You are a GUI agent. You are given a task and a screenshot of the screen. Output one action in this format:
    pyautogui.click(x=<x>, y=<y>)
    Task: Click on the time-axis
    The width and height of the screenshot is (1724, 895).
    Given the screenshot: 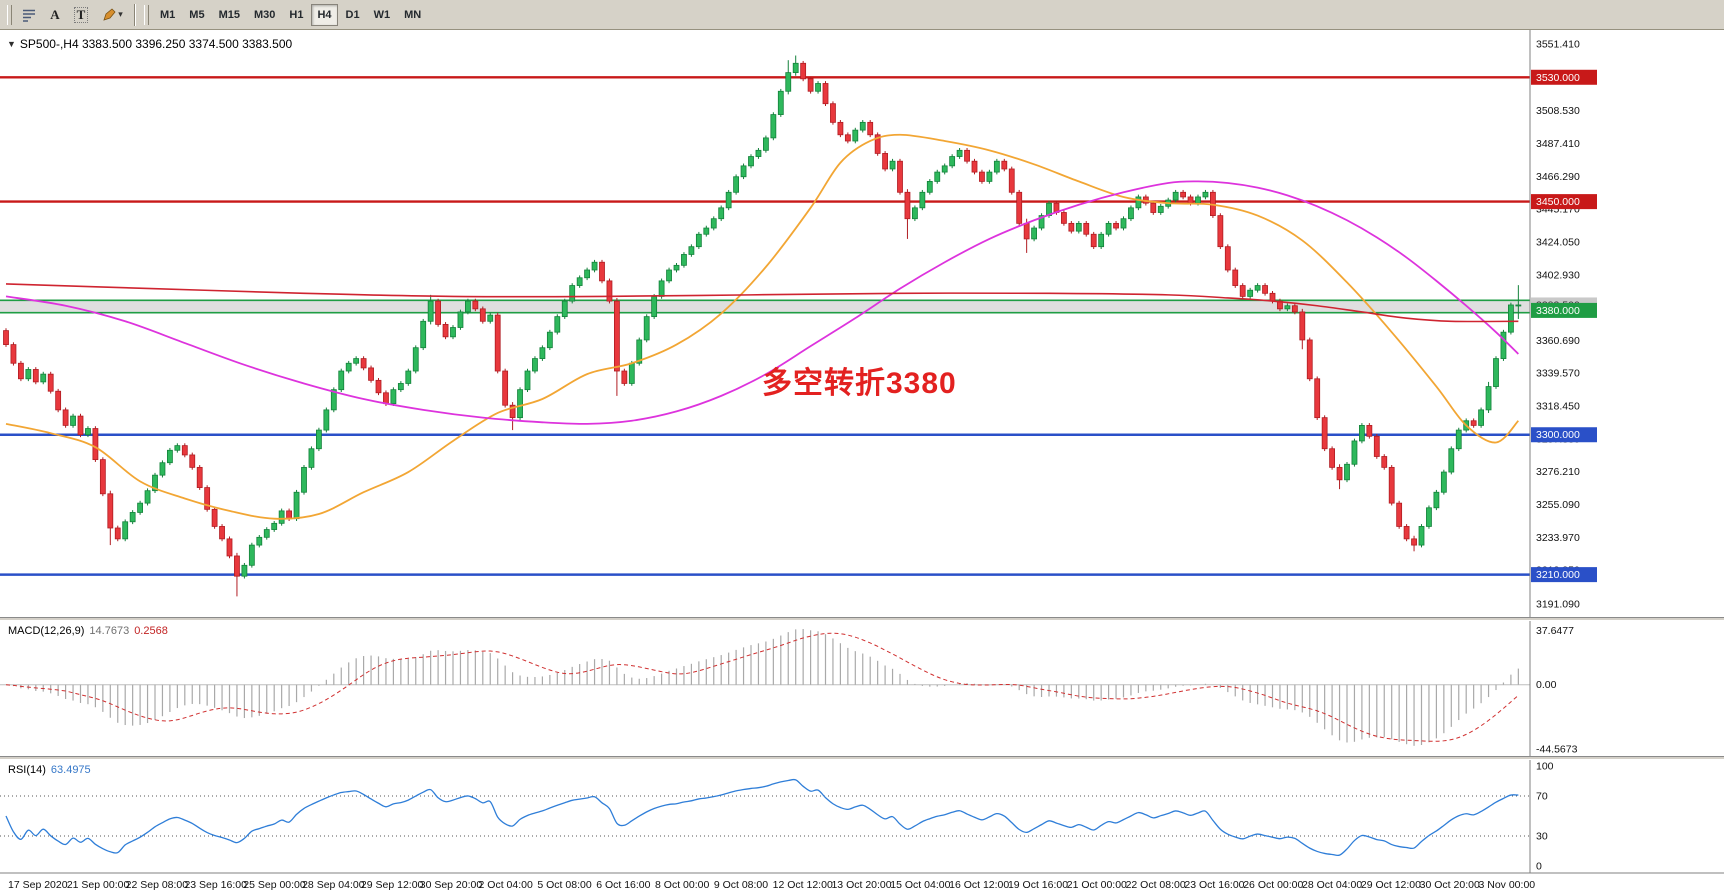 What is the action you would take?
    pyautogui.click(x=862, y=884)
    